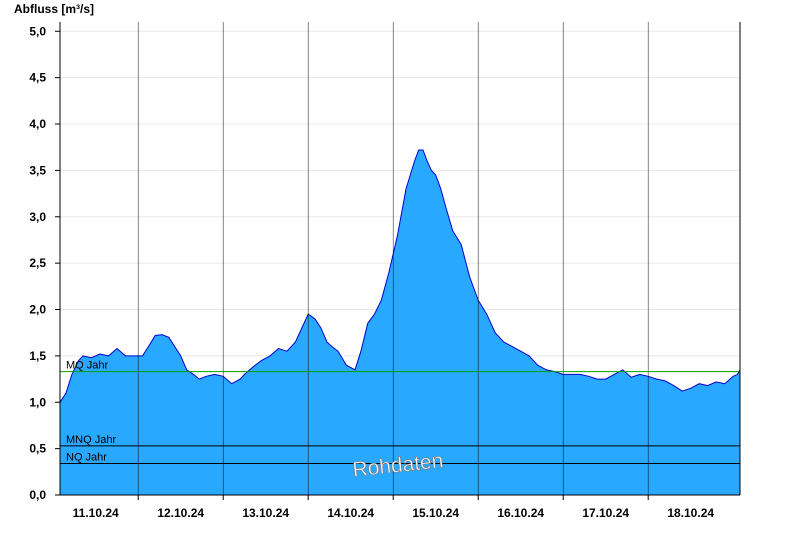 This screenshot has width=800, height=550. What do you see at coordinates (37, 402) in the screenshot?
I see `y-tick-label: 1,0` at bounding box center [37, 402].